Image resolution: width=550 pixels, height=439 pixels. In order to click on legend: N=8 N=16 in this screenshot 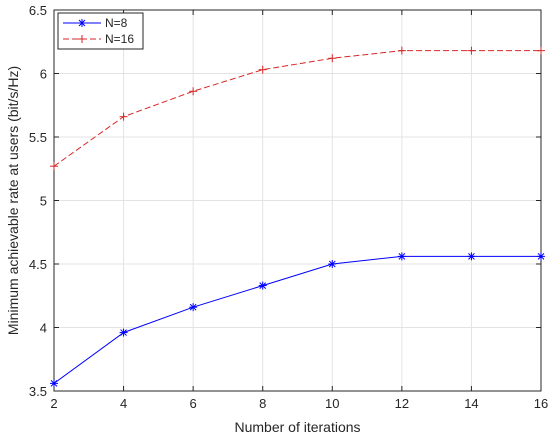, I will do `click(100, 31)`.